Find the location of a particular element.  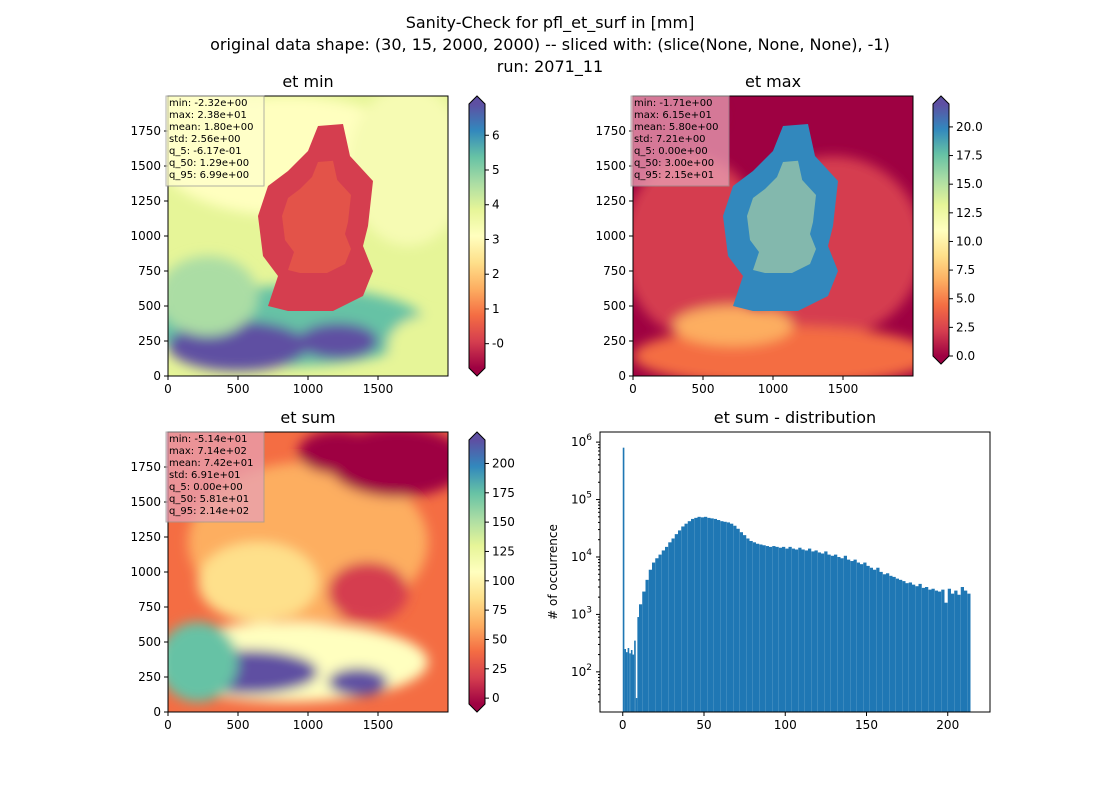

country-inner is located at coordinates (781, 216).